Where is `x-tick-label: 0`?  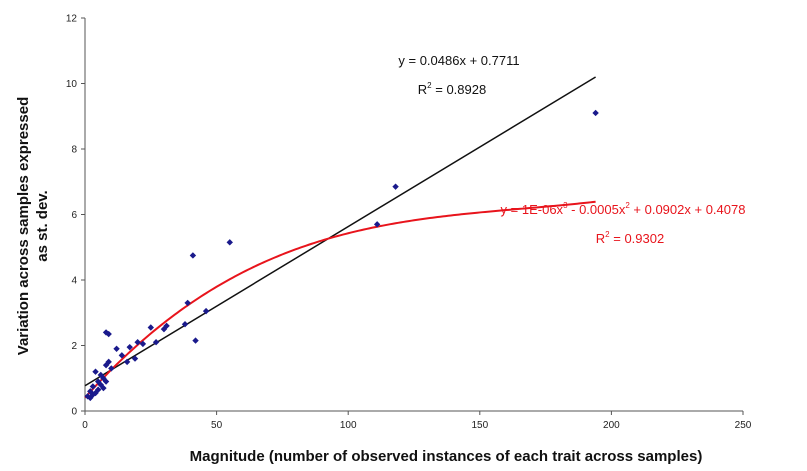 x-tick-label: 0 is located at coordinates (85, 425).